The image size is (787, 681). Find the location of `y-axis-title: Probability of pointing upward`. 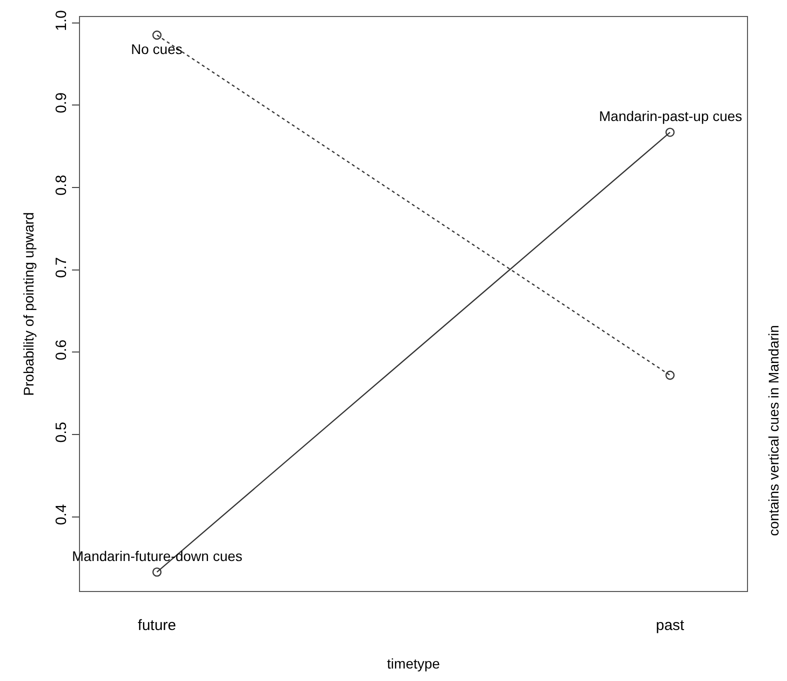

y-axis-title: Probability of pointing upward is located at coordinates (28, 304).